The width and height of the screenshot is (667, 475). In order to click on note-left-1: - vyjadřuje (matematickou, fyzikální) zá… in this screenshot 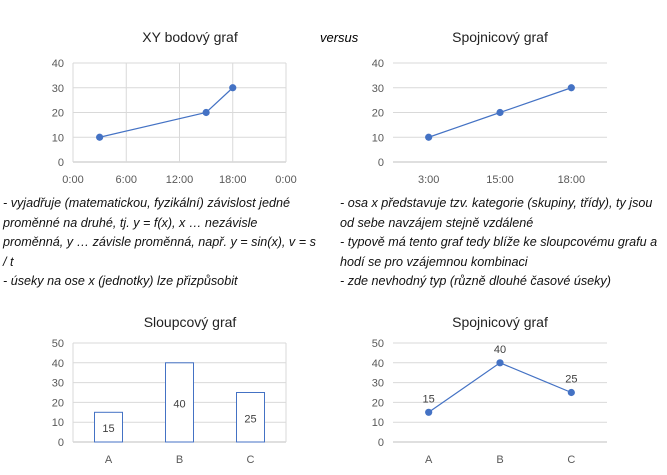, I will do `click(161, 232)`.